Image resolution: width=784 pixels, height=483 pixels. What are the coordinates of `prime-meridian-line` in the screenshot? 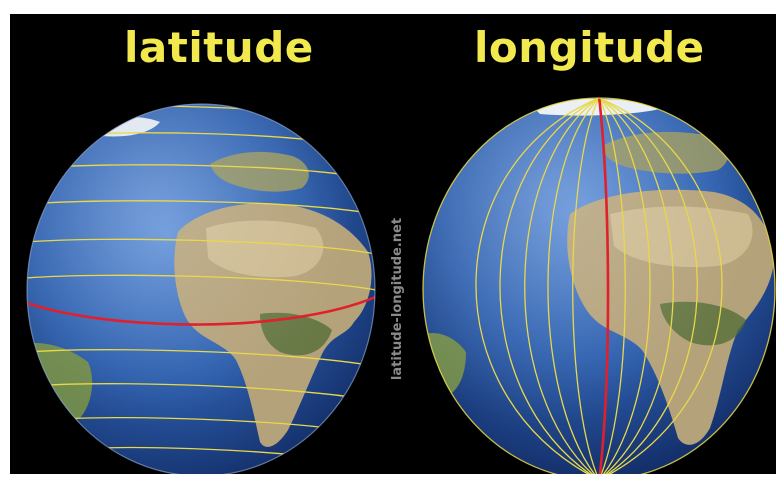 It's located at (603, 286).